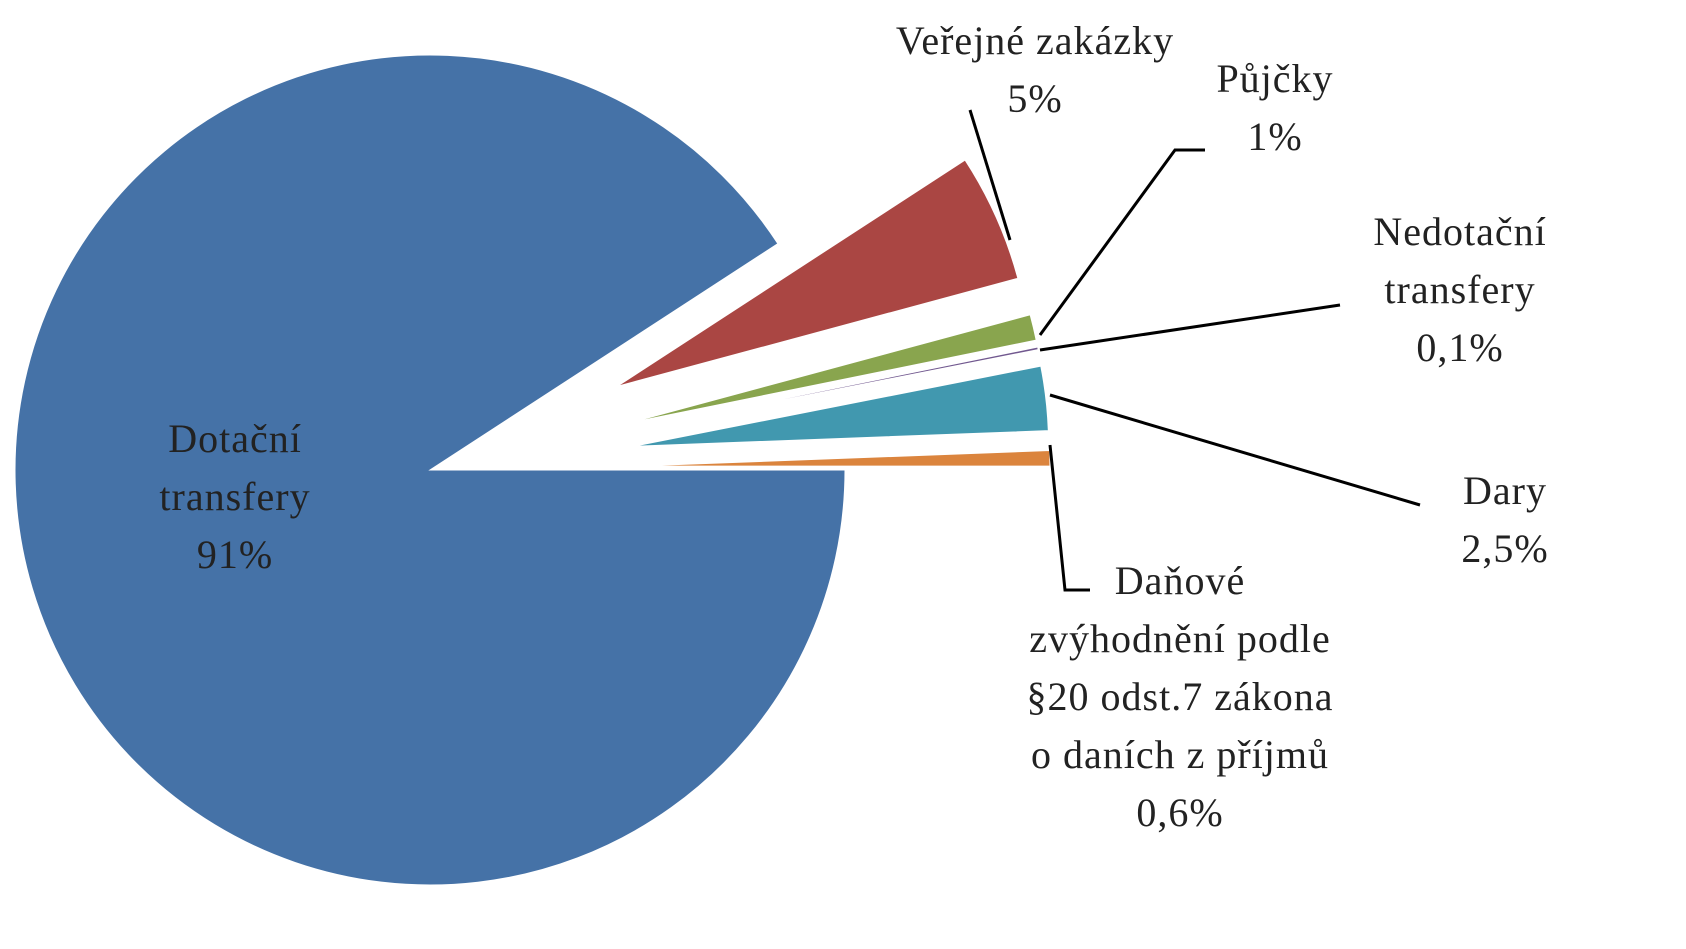 Image resolution: width=1686 pixels, height=949 pixels. I want to click on slice-label: Nedotační transfery 0,1%, so click(1460, 290).